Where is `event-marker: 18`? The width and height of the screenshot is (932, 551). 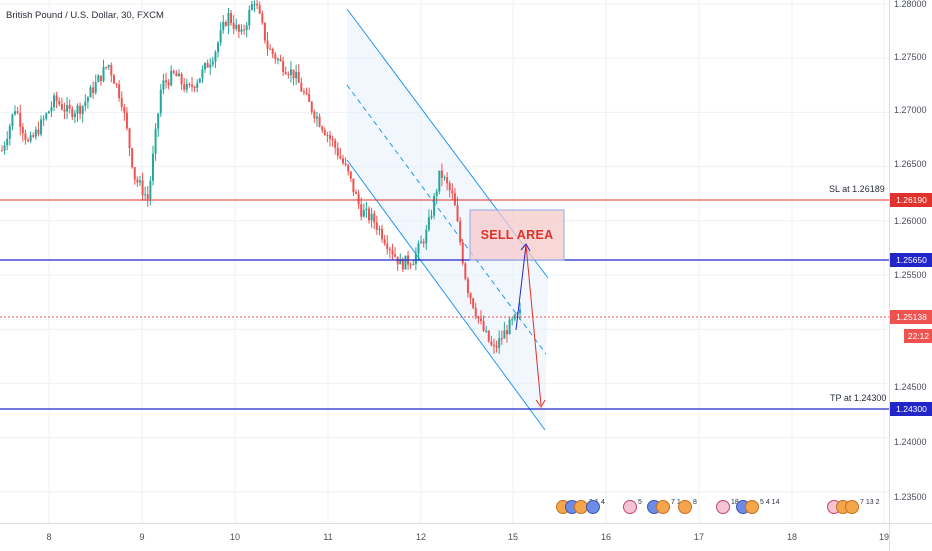 event-marker: 18 is located at coordinates (727, 510).